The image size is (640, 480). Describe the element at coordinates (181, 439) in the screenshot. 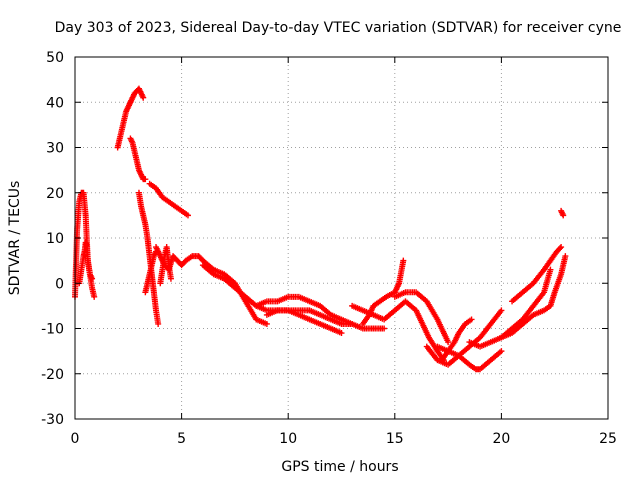

I see `x-tick-label: 5` at that location.